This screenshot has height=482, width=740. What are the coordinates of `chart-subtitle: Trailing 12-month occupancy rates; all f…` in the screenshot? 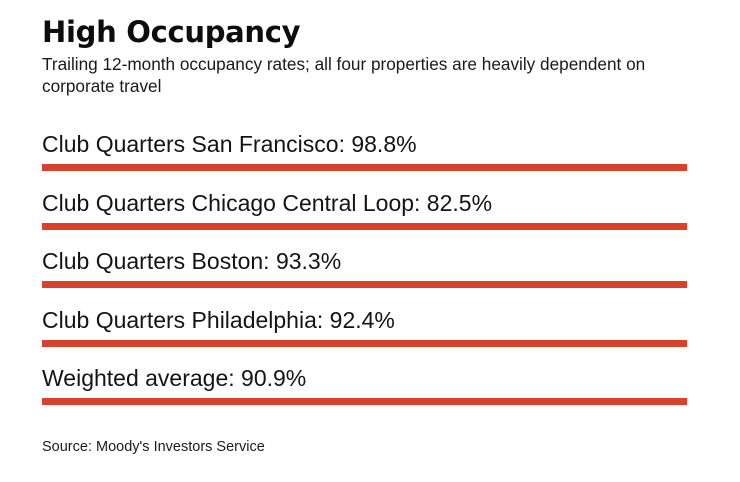 It's located at (344, 75).